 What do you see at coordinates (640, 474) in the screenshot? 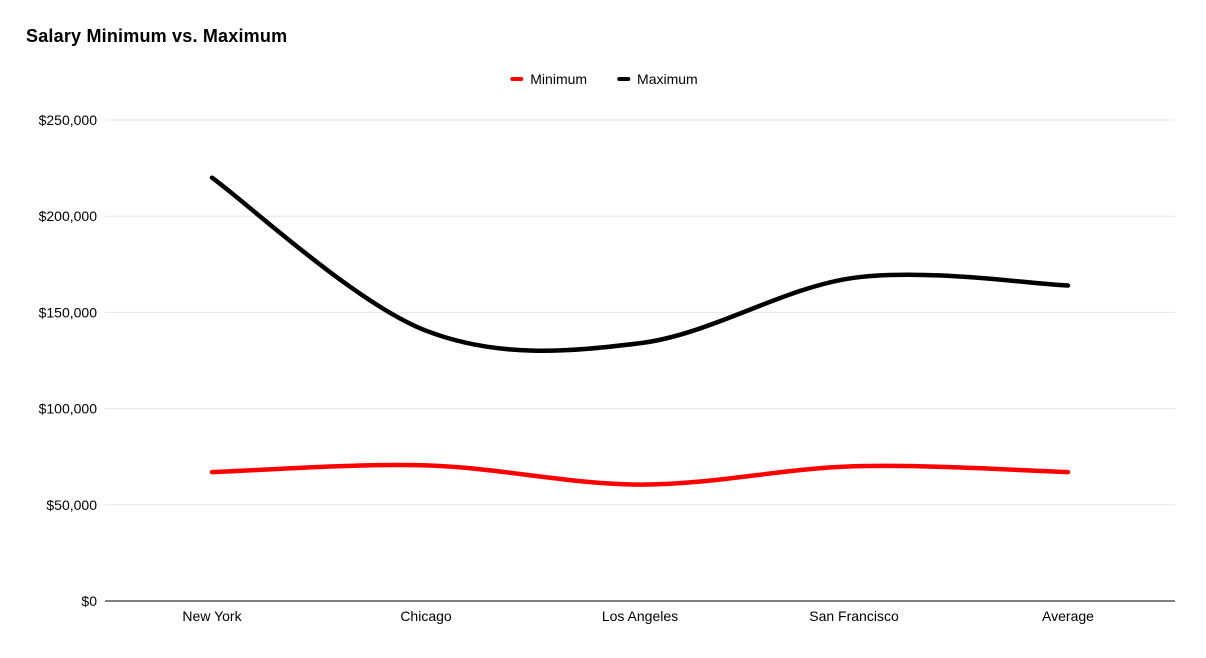
I see `series-line-minimum` at bounding box center [640, 474].